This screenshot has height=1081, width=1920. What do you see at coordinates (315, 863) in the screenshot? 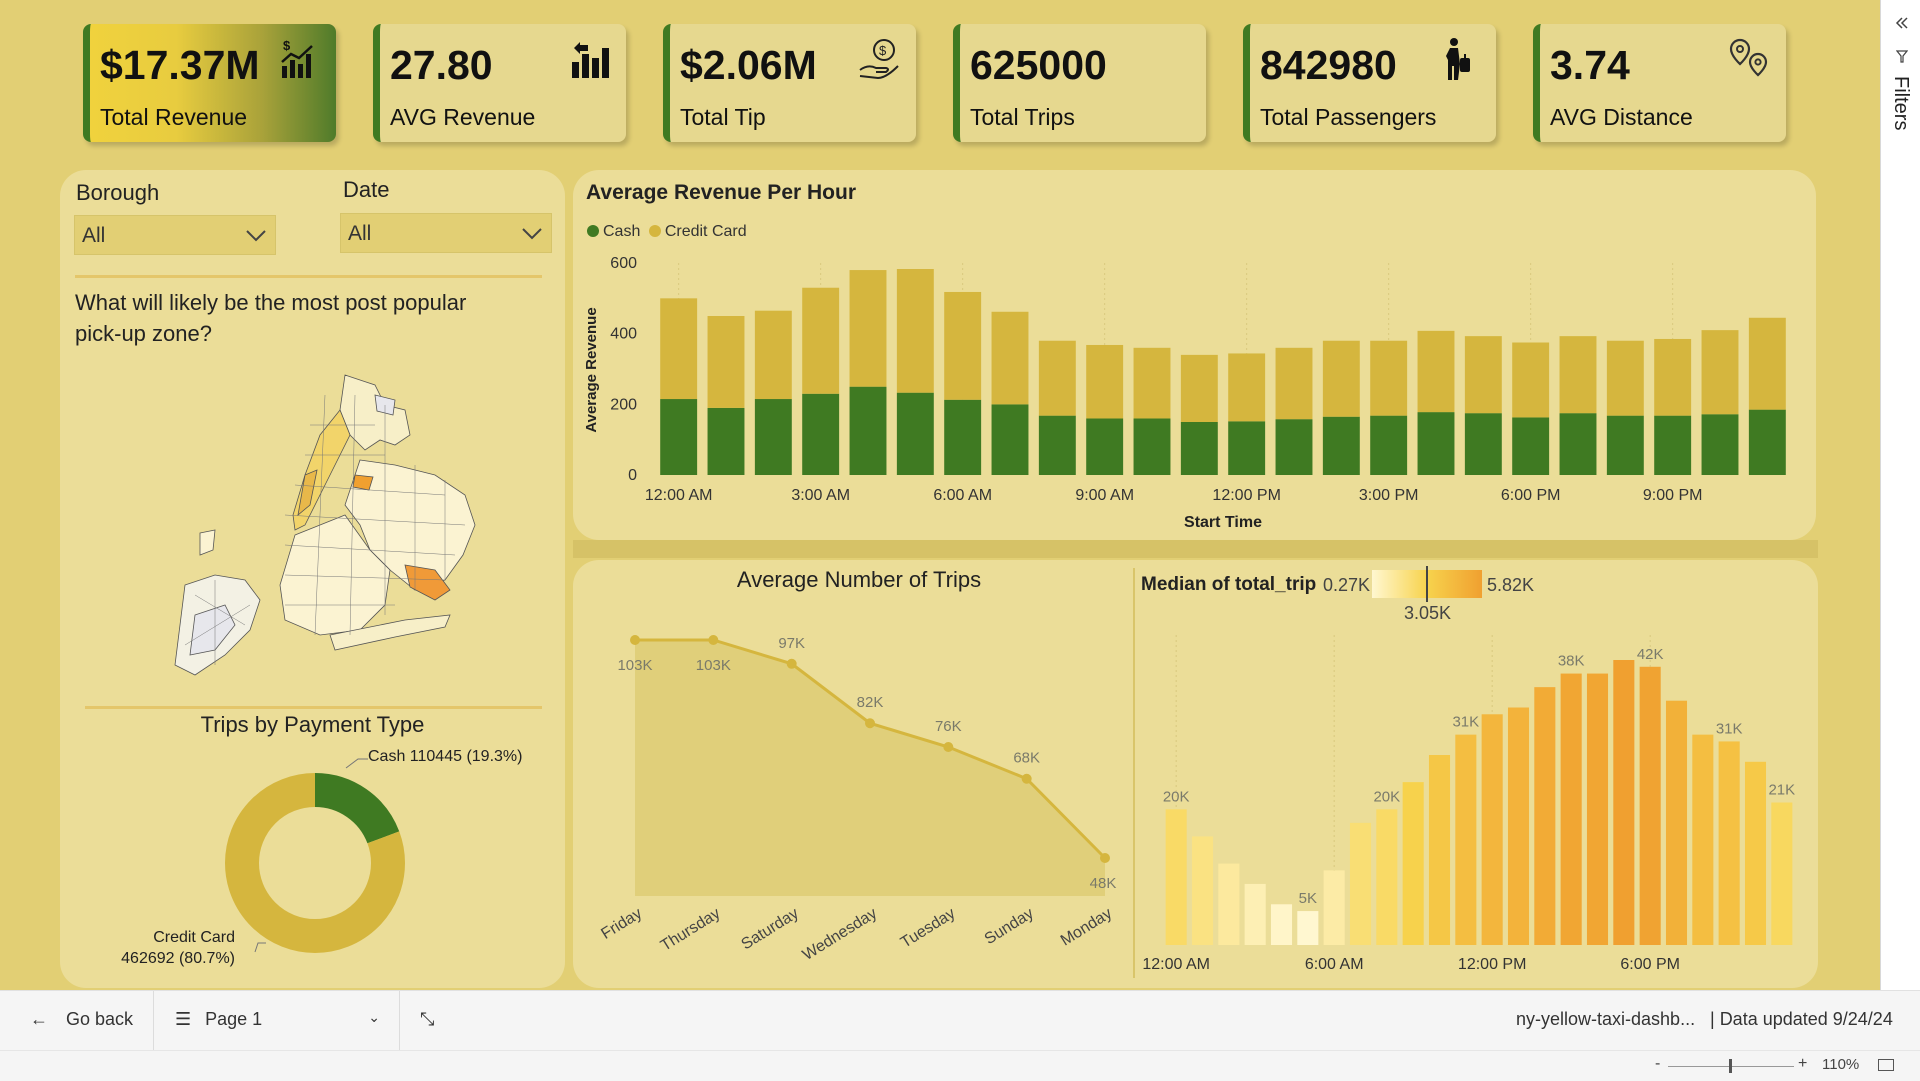
I see `donut-slices` at bounding box center [315, 863].